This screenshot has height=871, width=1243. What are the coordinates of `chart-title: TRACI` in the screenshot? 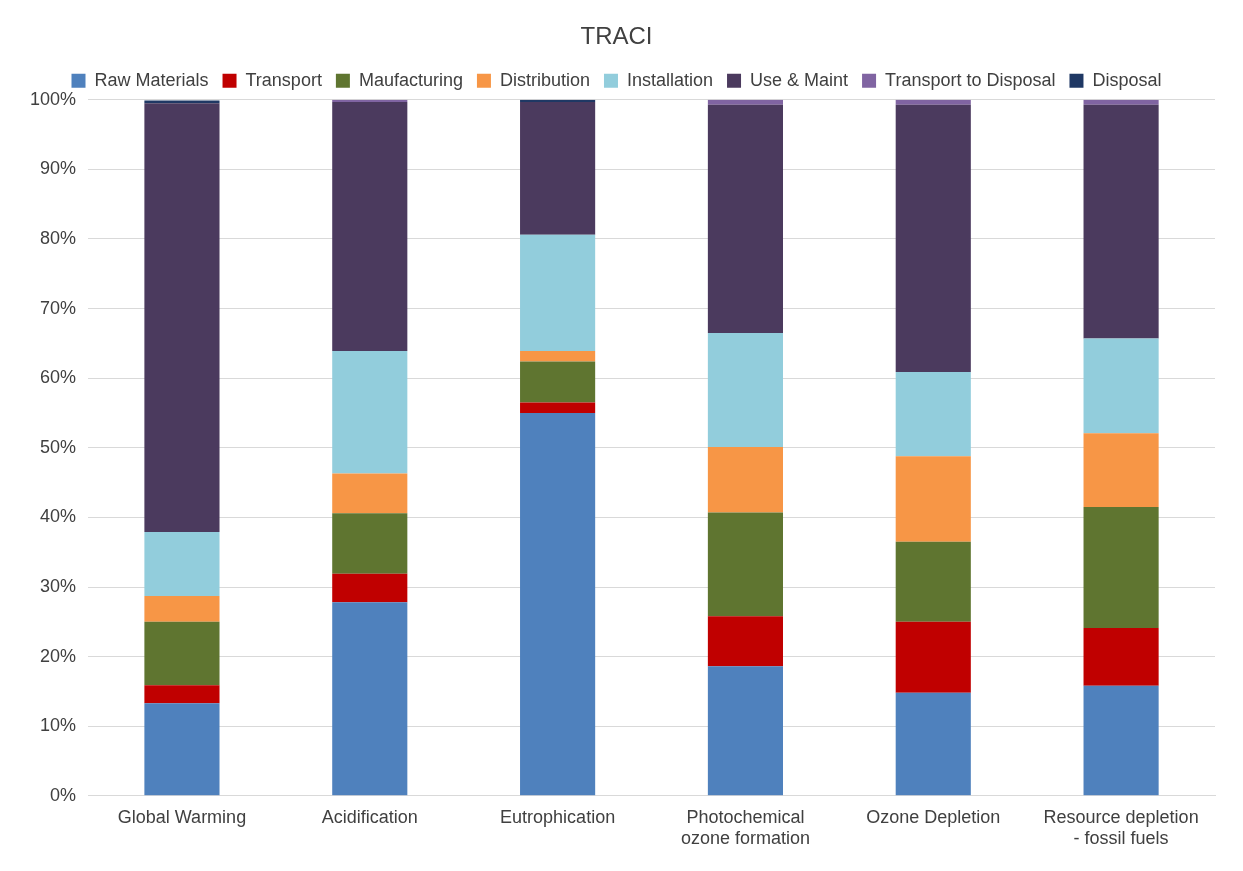 It's located at (616, 36).